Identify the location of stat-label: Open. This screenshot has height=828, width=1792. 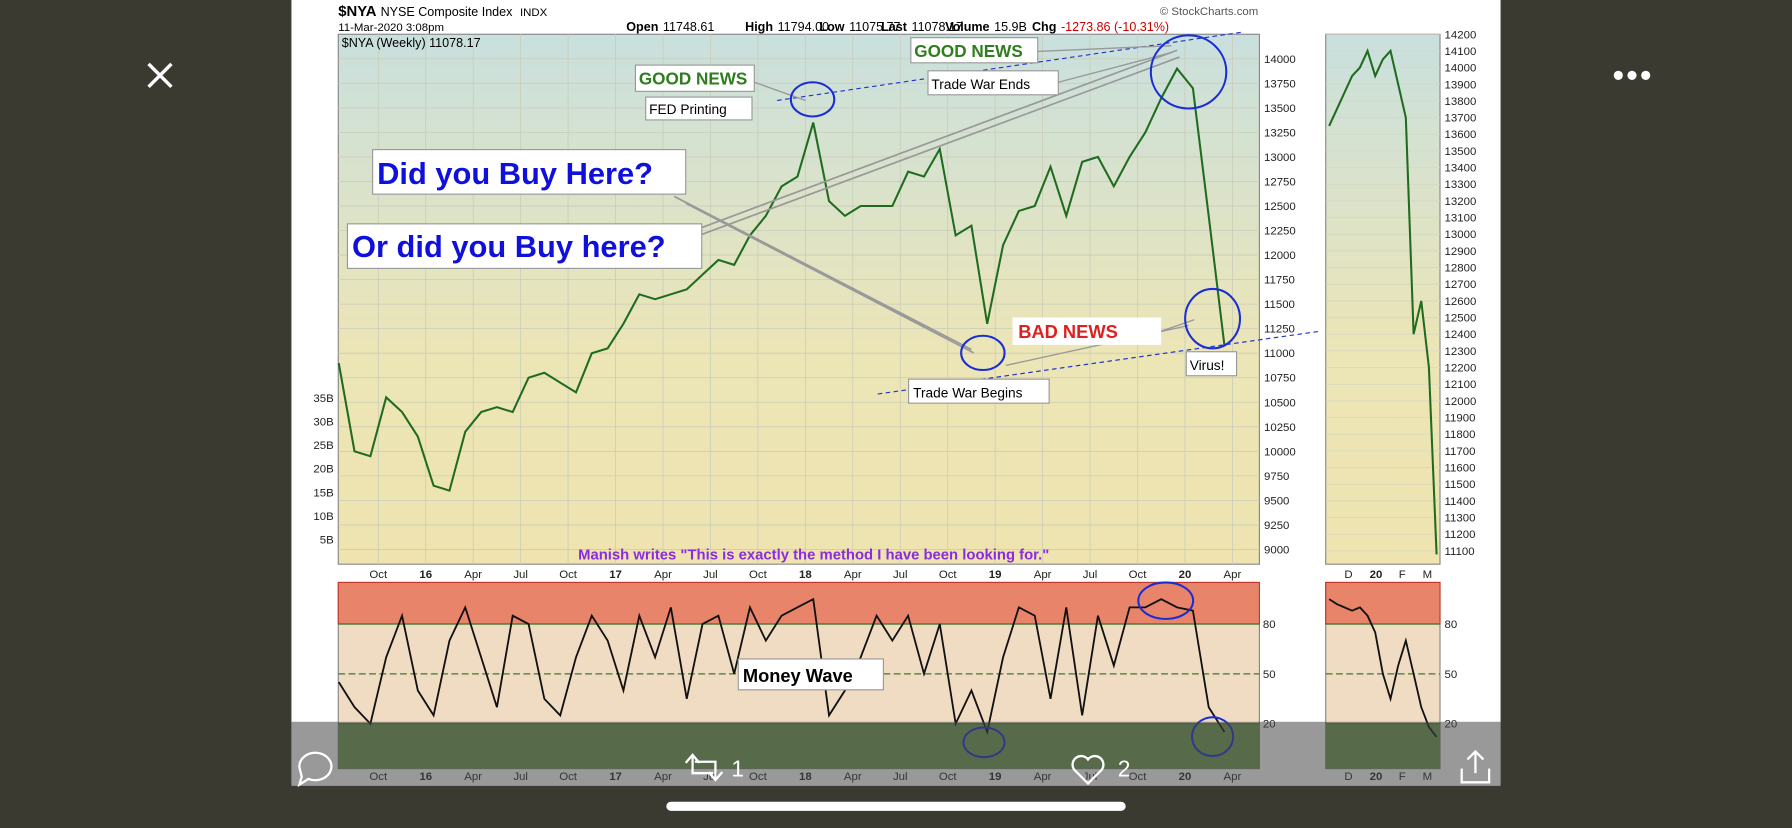
(642, 27).